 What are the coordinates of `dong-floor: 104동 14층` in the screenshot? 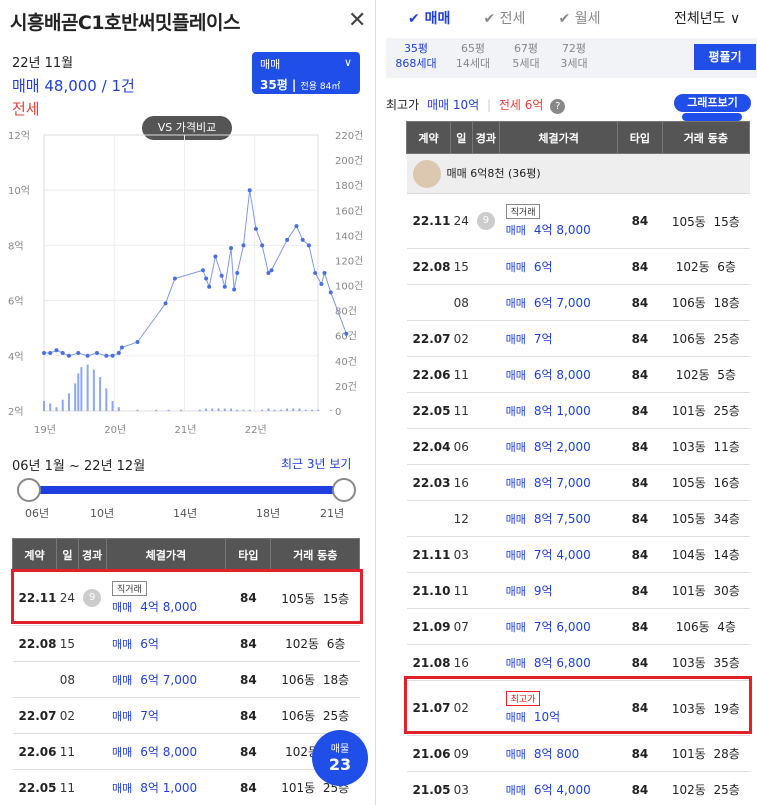 It's located at (706, 554).